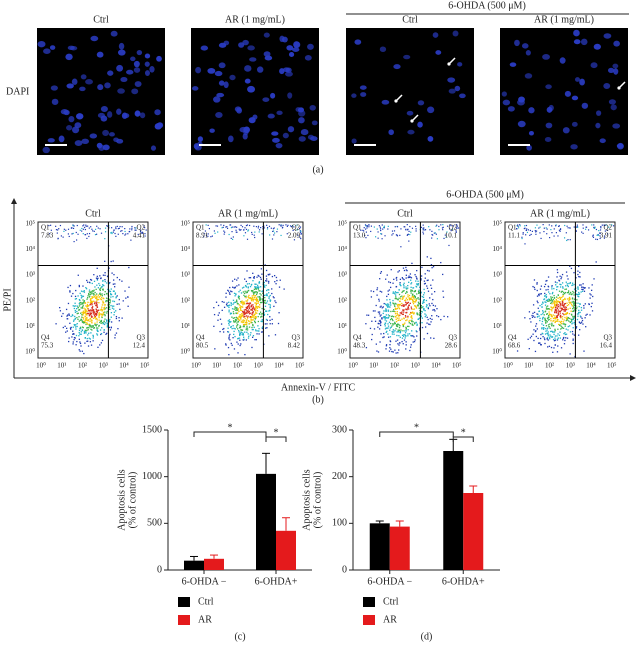 The width and height of the screenshot is (639, 645). What do you see at coordinates (452, 338) in the screenshot?
I see `quadrant-name: Q3` at bounding box center [452, 338].